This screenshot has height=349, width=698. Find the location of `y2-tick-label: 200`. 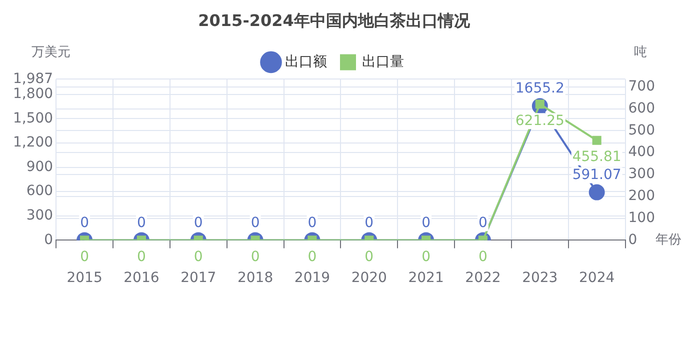

y2-tick-label: 200 is located at coordinates (642, 196).